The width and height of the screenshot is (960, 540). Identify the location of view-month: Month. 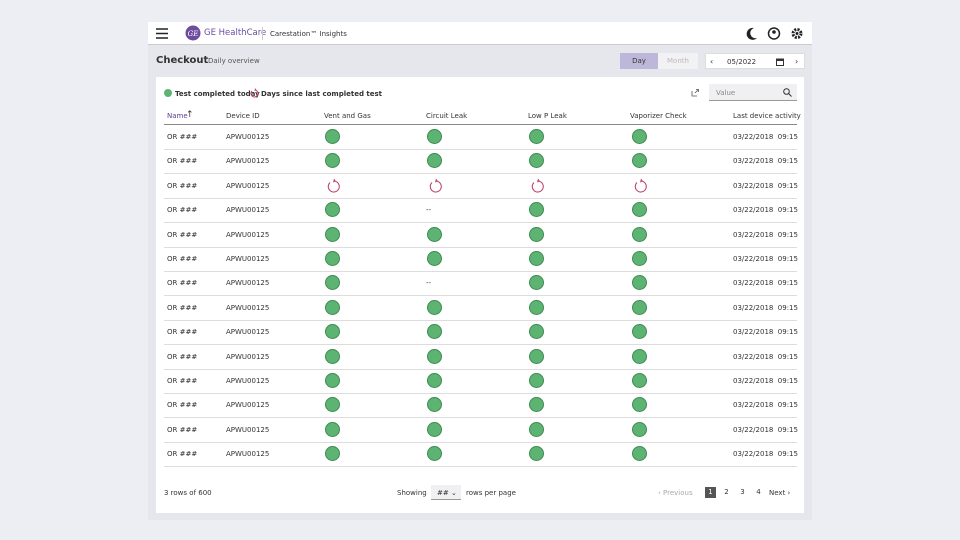
(678, 61).